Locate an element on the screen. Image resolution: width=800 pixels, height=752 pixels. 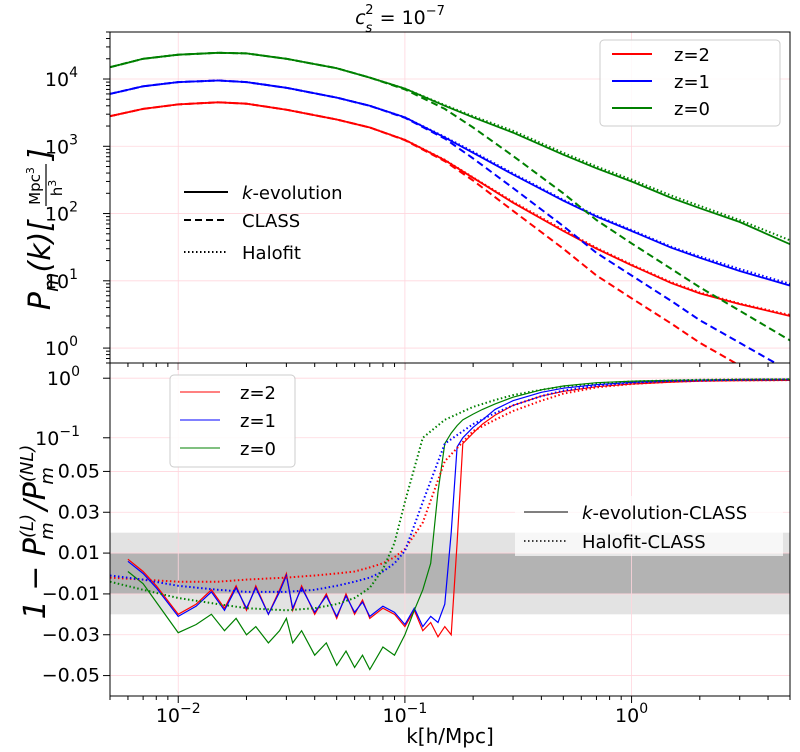
top-legend-label-z0: z=0 is located at coordinates (692, 109).